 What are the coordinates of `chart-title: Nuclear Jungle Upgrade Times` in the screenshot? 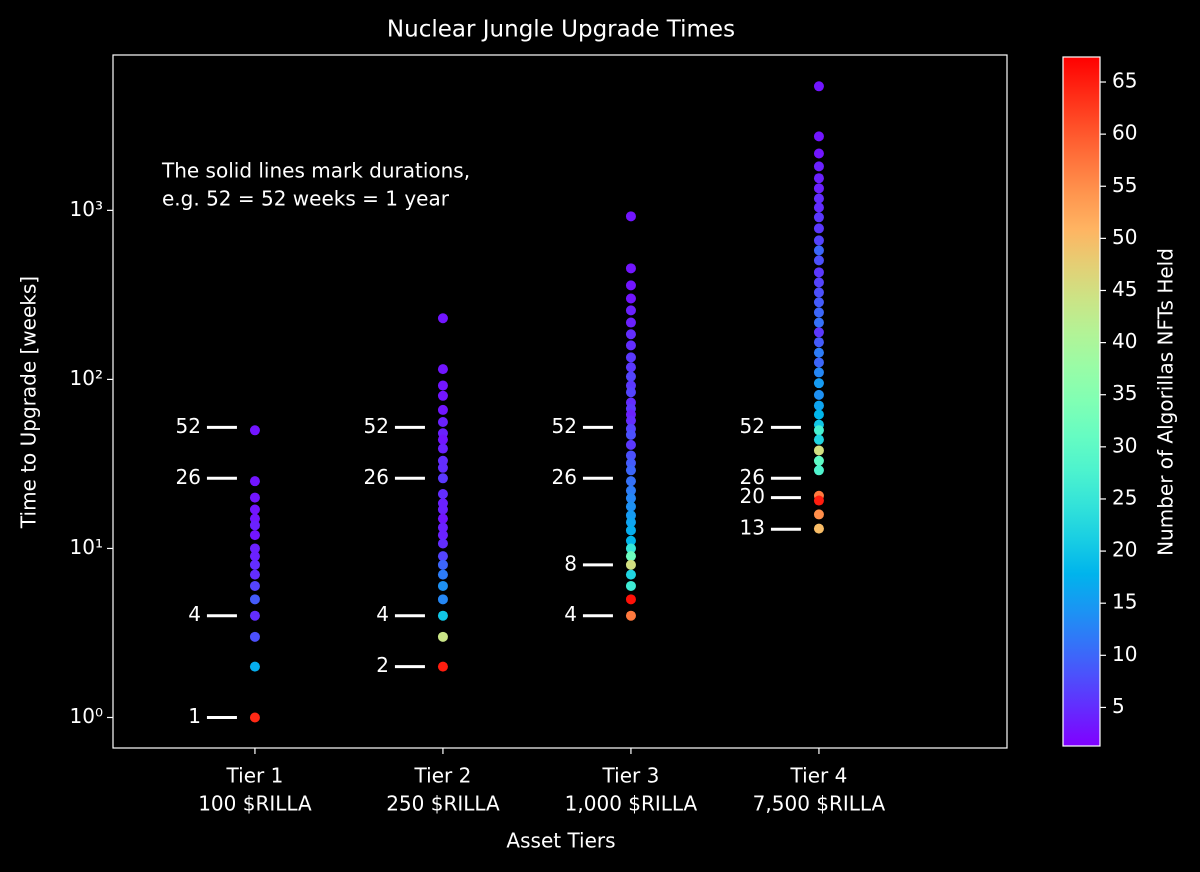 It's located at (561, 30).